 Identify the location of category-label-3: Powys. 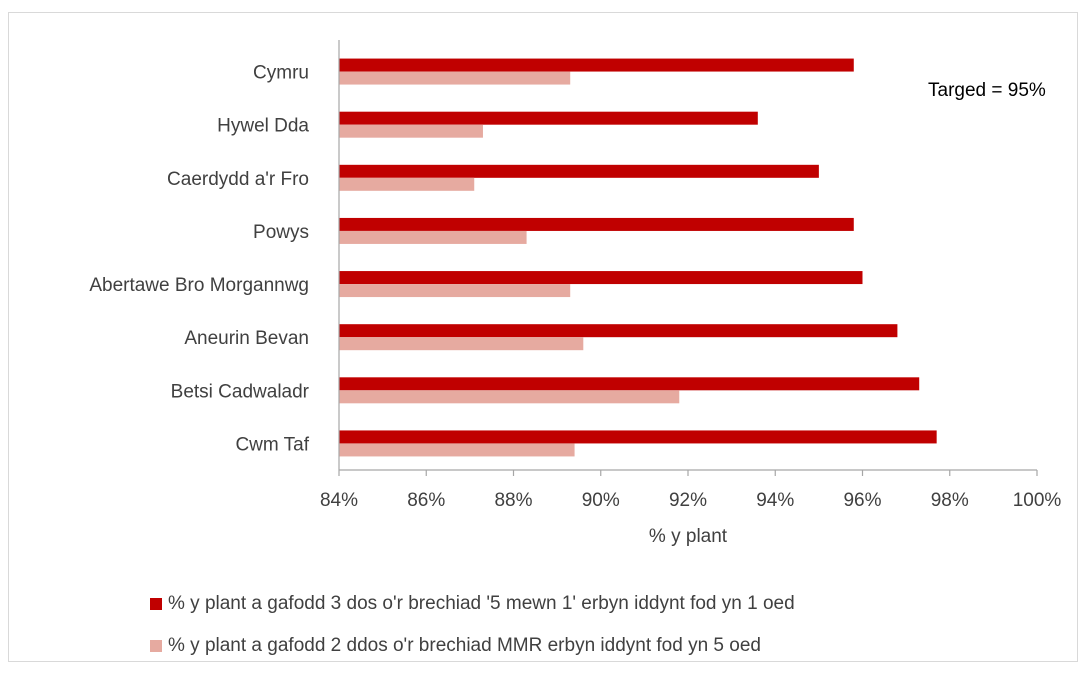
(281, 232).